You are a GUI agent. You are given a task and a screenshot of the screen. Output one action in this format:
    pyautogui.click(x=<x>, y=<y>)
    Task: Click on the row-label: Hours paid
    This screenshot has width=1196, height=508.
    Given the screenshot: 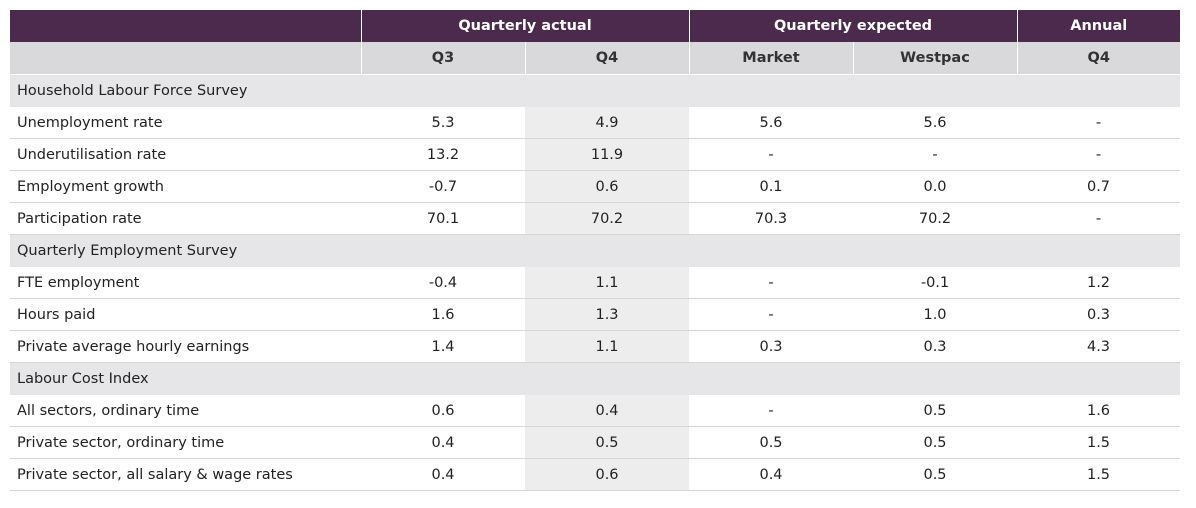 What is the action you would take?
    pyautogui.click(x=185, y=314)
    